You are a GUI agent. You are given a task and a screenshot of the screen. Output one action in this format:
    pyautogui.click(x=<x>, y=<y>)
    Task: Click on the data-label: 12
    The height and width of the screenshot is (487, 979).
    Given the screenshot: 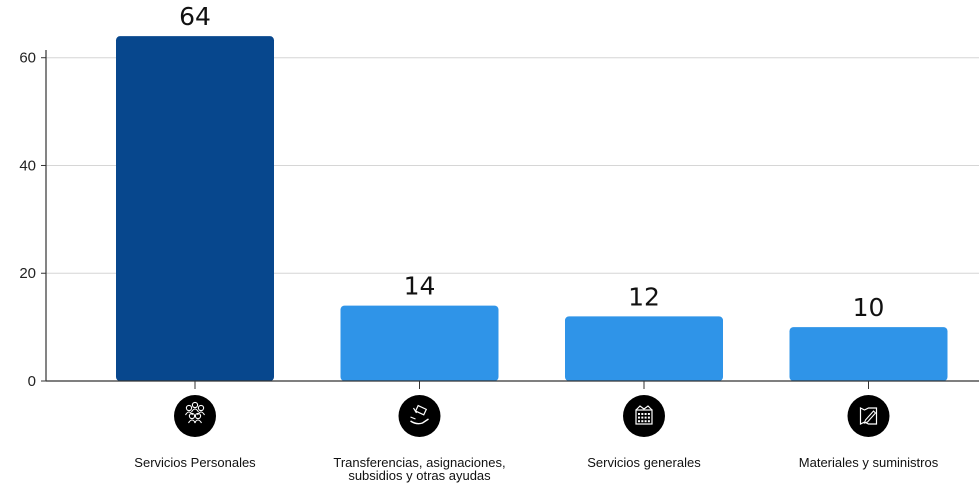 What is the action you would take?
    pyautogui.click(x=644, y=296)
    